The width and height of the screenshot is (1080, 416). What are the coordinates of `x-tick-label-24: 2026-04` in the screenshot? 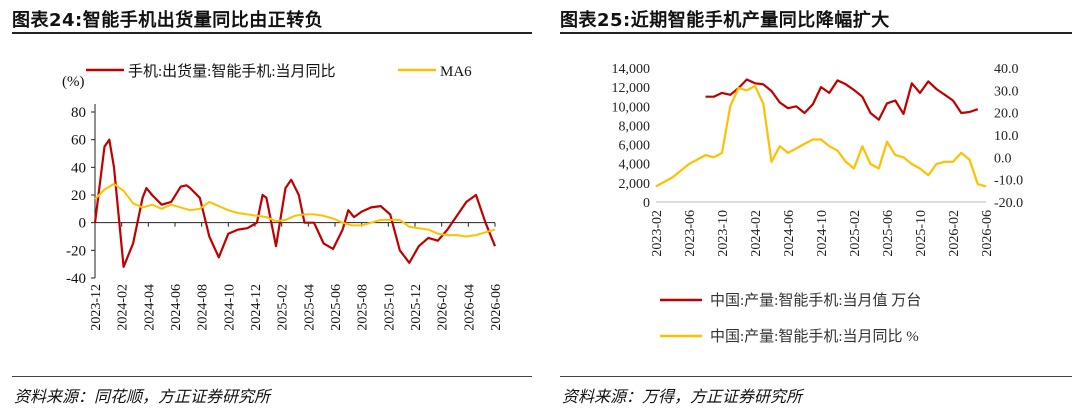 It's located at (469, 307).